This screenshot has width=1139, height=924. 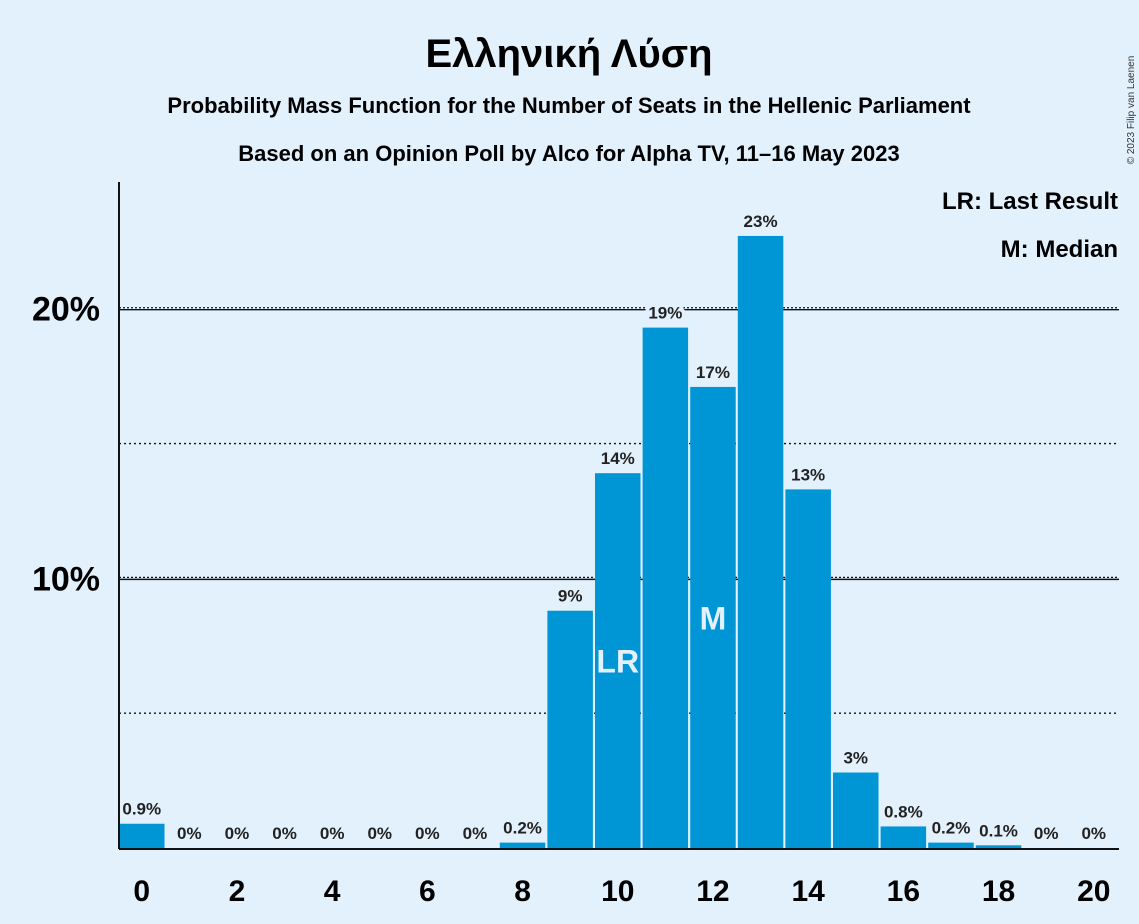 What do you see at coordinates (475, 833) in the screenshot?
I see `value-label-7: 0%` at bounding box center [475, 833].